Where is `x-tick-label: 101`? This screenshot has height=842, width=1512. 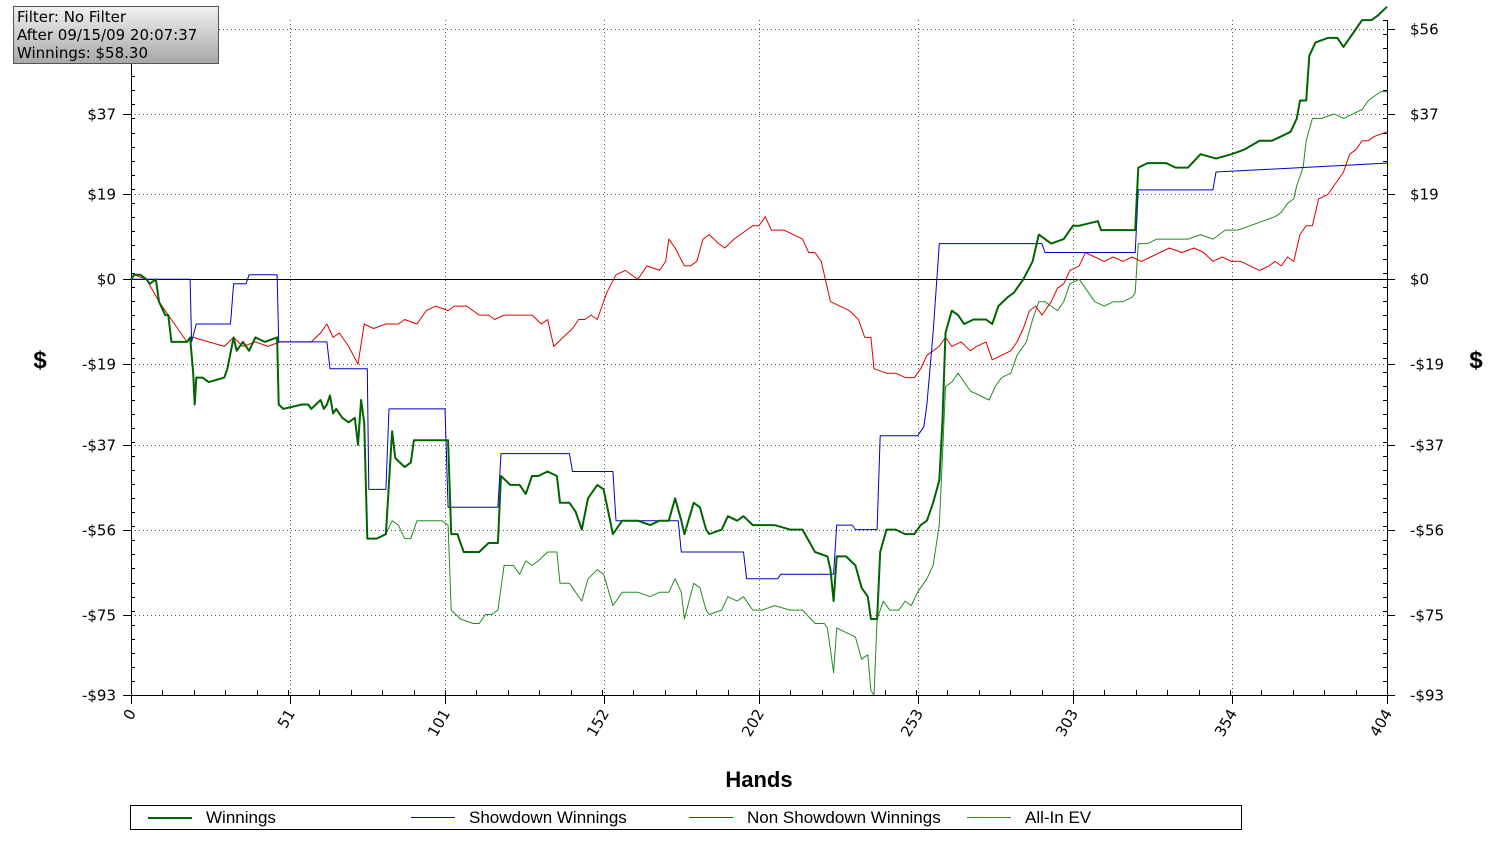 x-tick-label: 101 is located at coordinates (439, 723).